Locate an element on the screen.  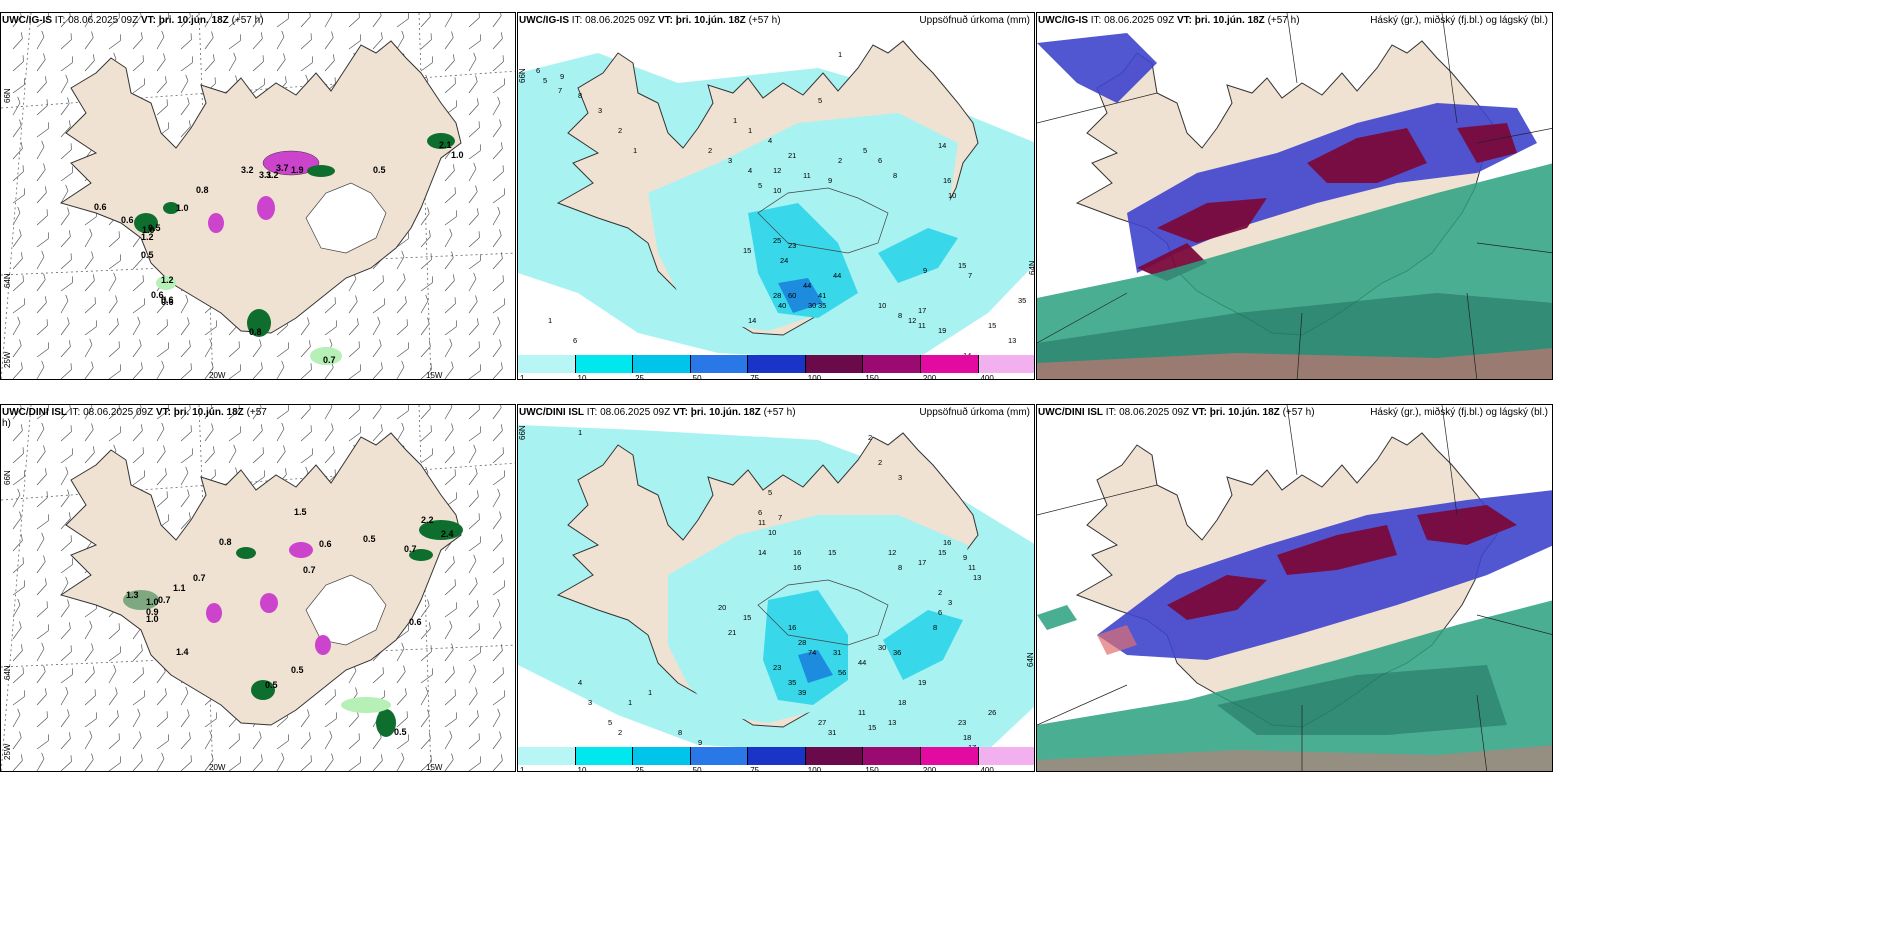
value-label: 1.0 is located at coordinates (457, 155).